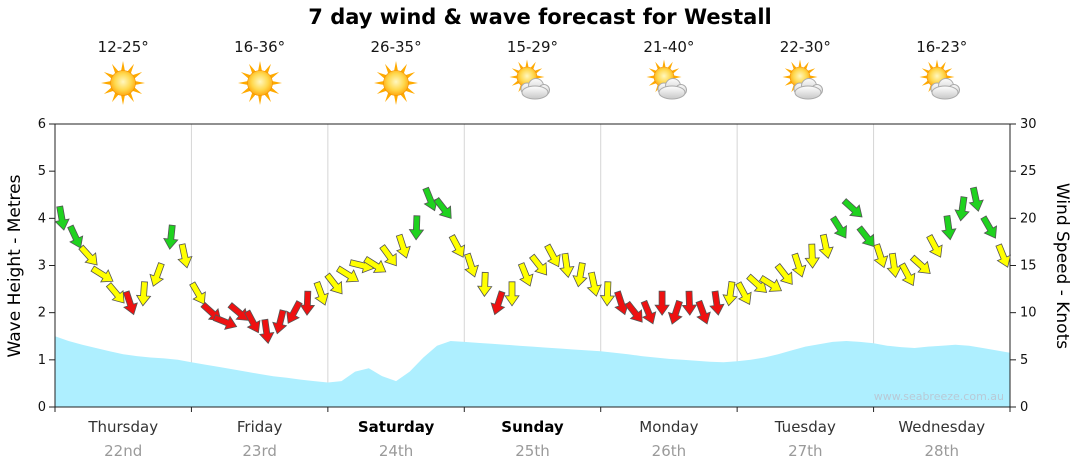  Describe the element at coordinates (805, 427) in the screenshot. I see `day-name: Tuesday` at that location.